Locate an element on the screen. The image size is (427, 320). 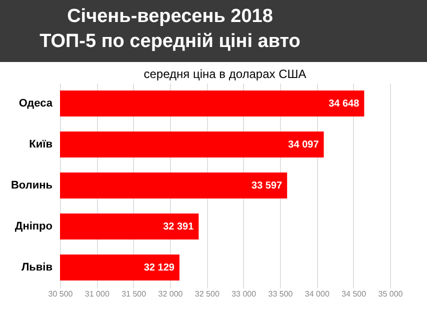
chart-title: Січень-вересень 2018 is located at coordinates (170, 17).